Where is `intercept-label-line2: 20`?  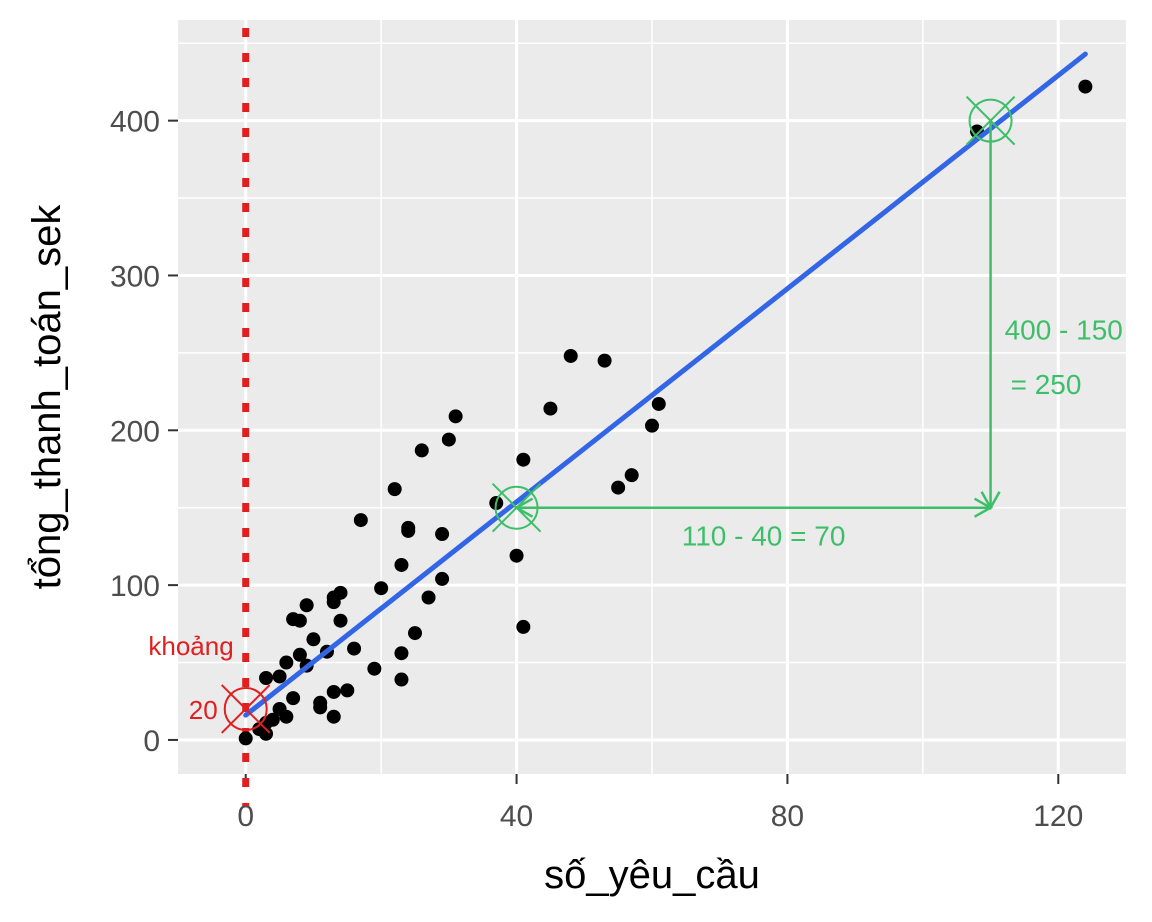
intercept-label-line2: 20 is located at coordinates (203, 710).